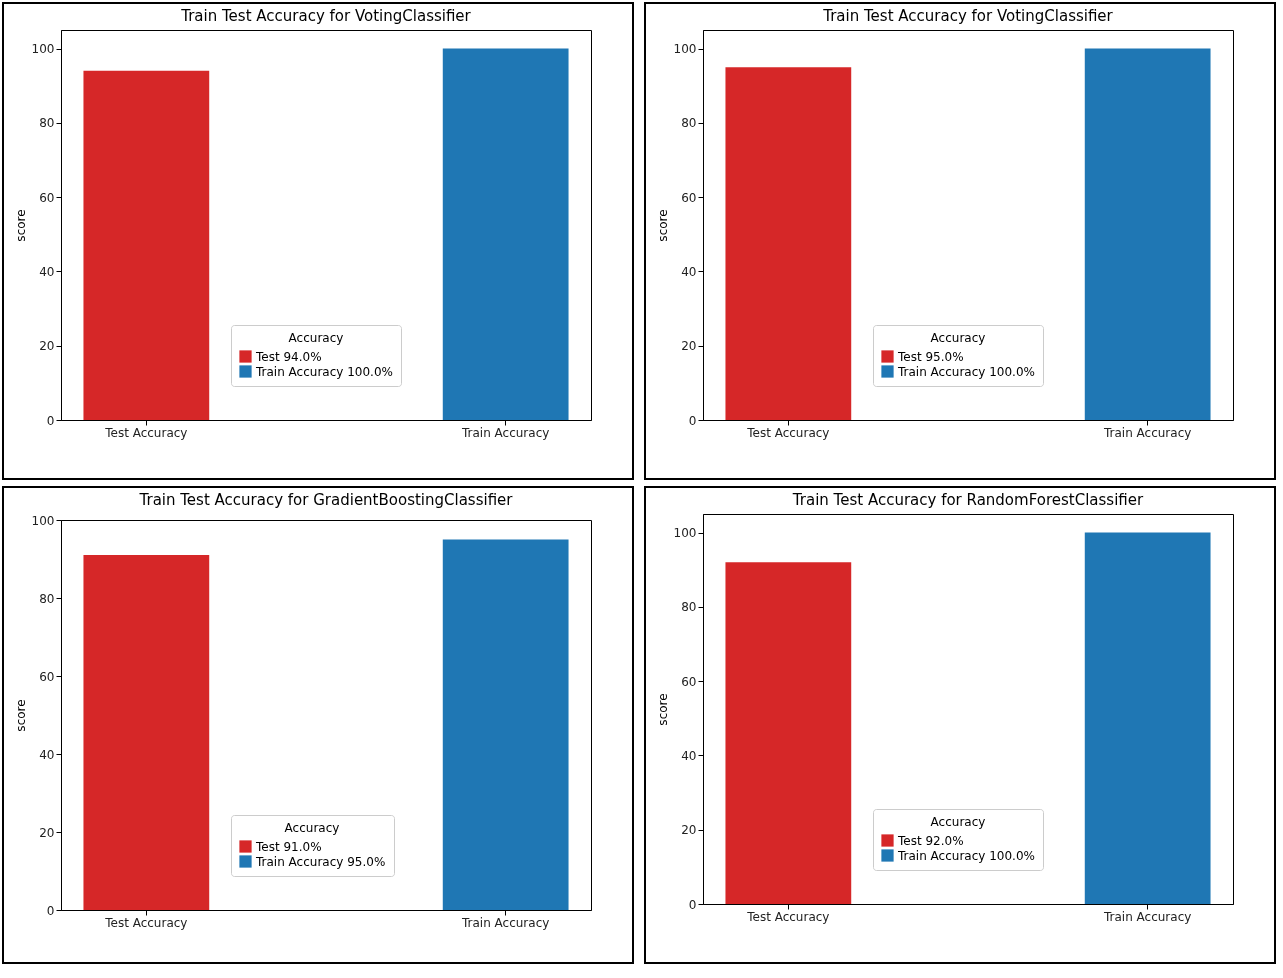  Describe the element at coordinates (930, 356) in the screenshot. I see `legend-label: Test 95.0%` at that location.